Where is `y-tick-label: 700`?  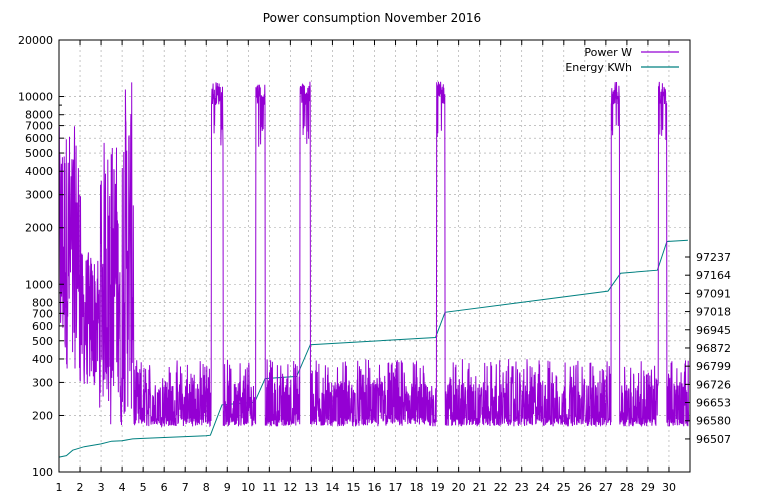
y-tick-label: 700 is located at coordinates (42, 313).